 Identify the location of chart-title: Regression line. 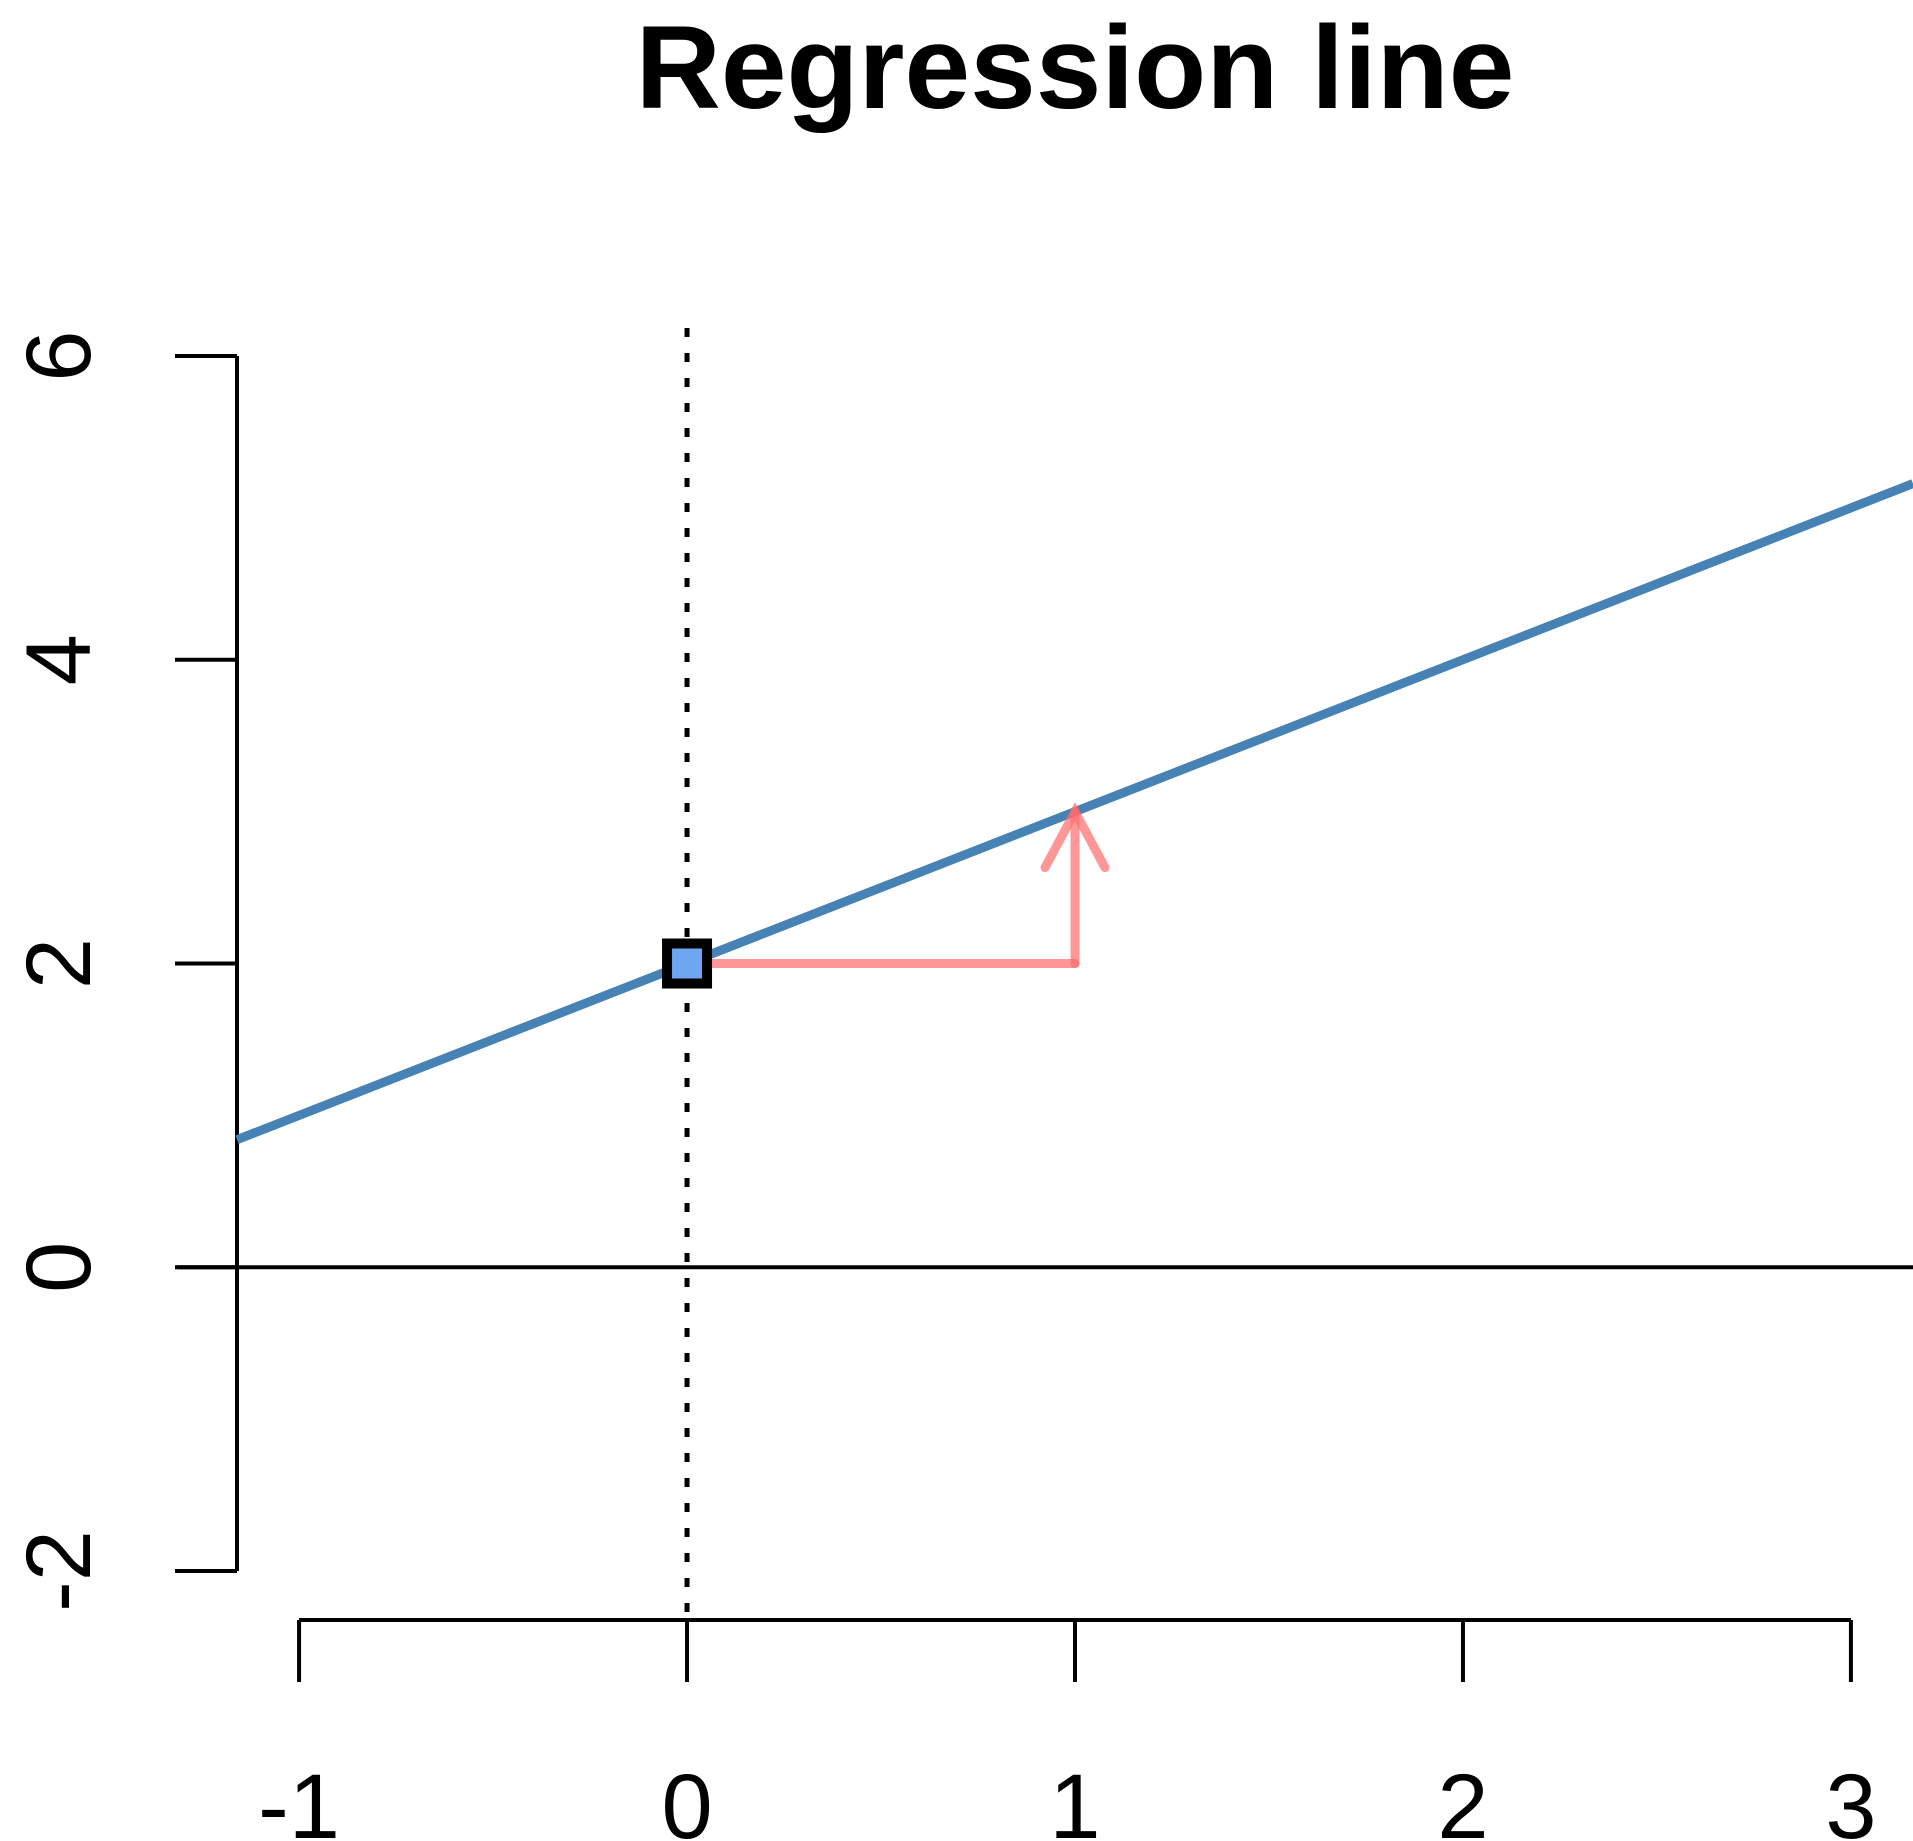
(1075, 68).